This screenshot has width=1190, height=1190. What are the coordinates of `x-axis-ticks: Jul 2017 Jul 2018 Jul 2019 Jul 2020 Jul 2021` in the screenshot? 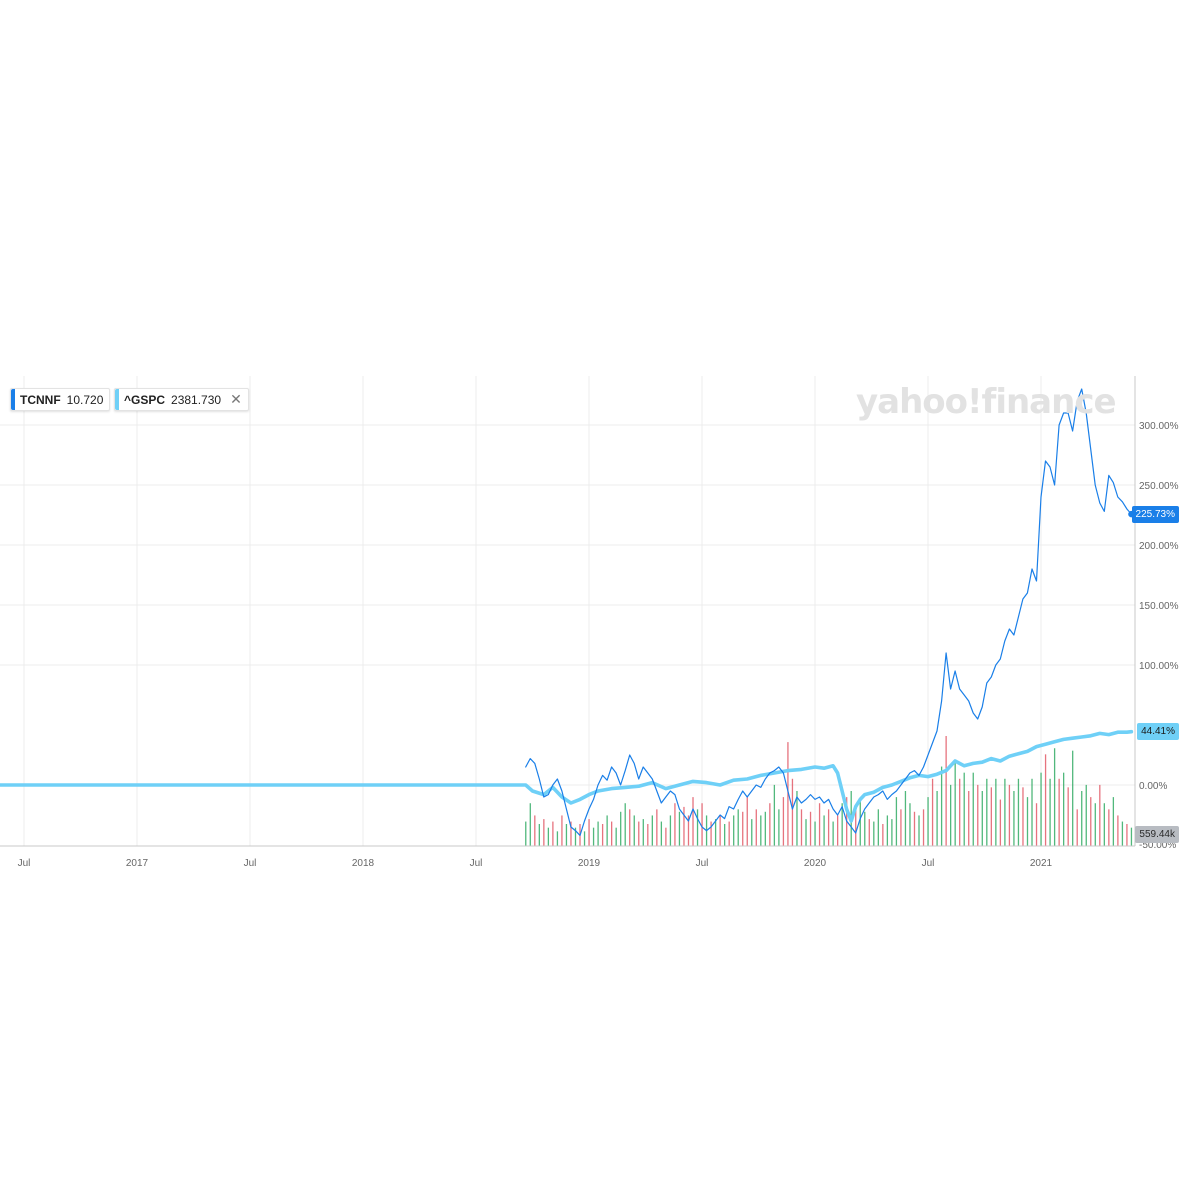 It's located at (535, 863).